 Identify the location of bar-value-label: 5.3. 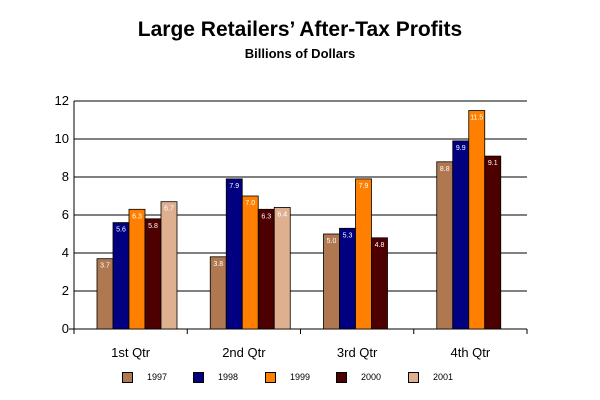
(348, 235).